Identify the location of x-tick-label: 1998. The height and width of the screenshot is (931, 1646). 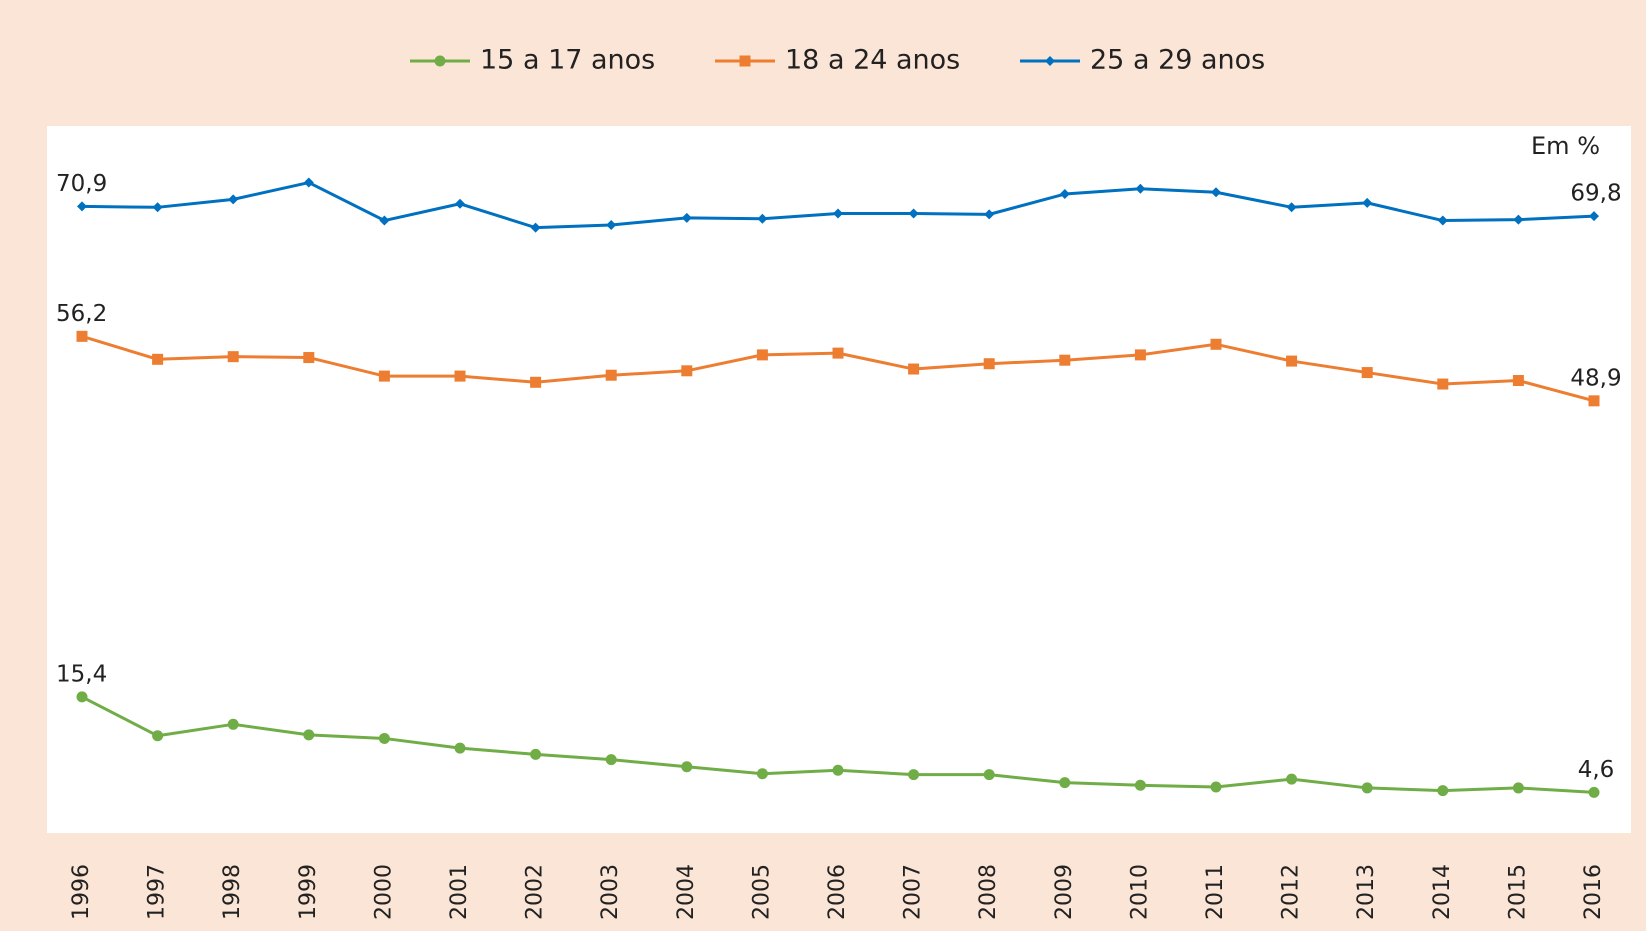
(232, 892).